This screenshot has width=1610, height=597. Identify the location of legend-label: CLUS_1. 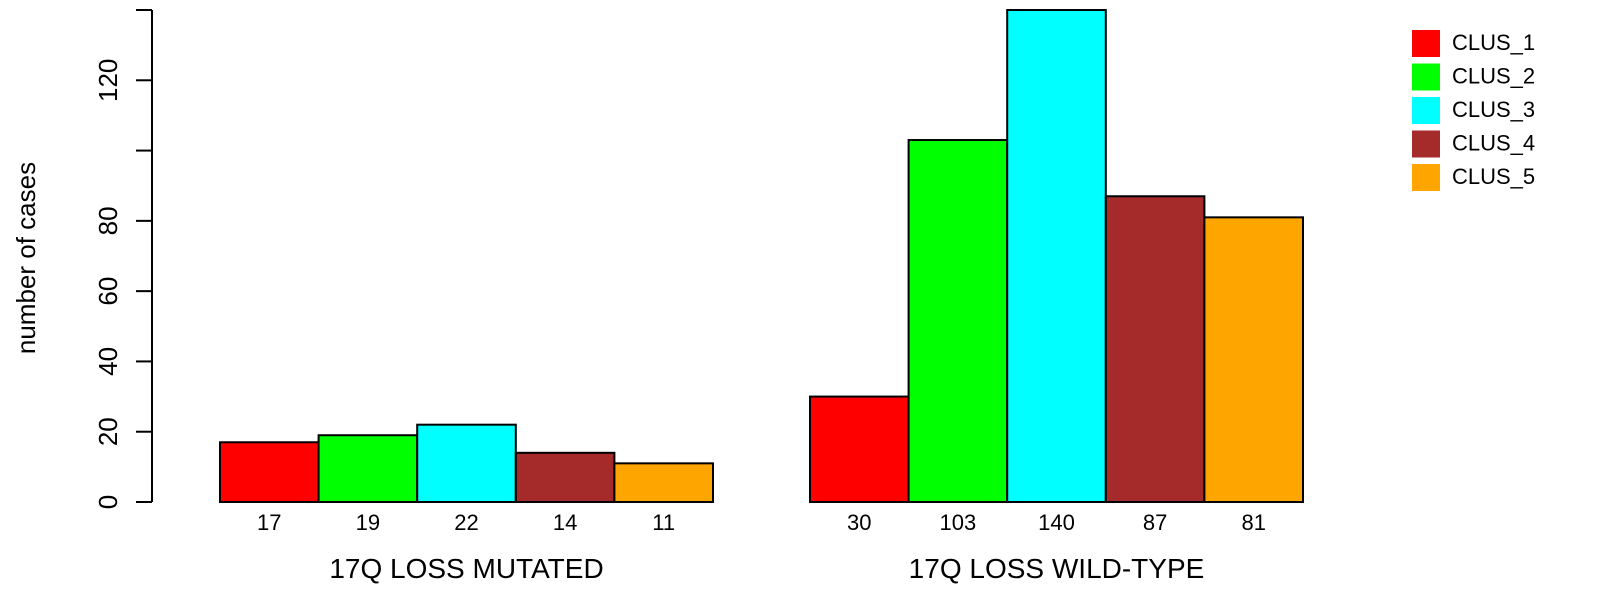
(1493, 42).